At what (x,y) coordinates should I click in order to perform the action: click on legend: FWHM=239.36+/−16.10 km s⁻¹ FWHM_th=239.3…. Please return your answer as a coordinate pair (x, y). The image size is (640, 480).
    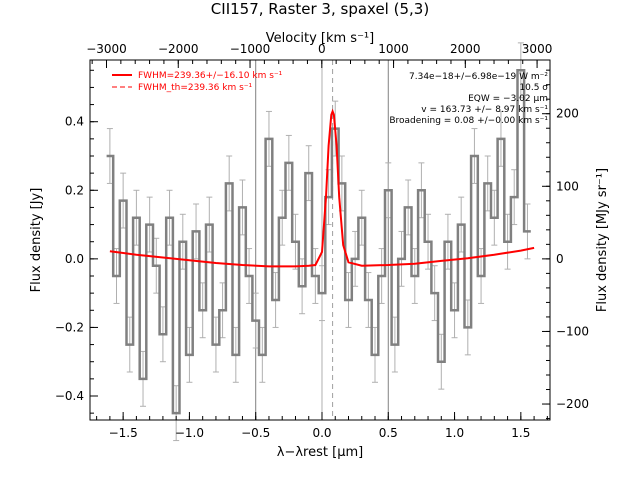
    Looking at the image, I should click on (197, 82).